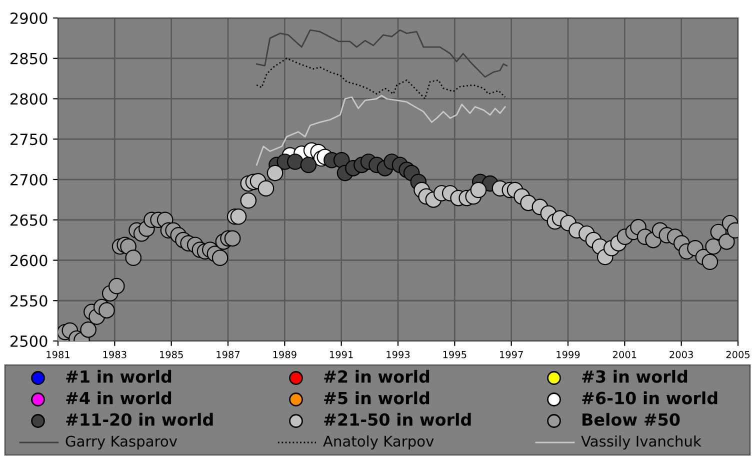  I want to click on legend-label: #11-20 in world, so click(139, 419).